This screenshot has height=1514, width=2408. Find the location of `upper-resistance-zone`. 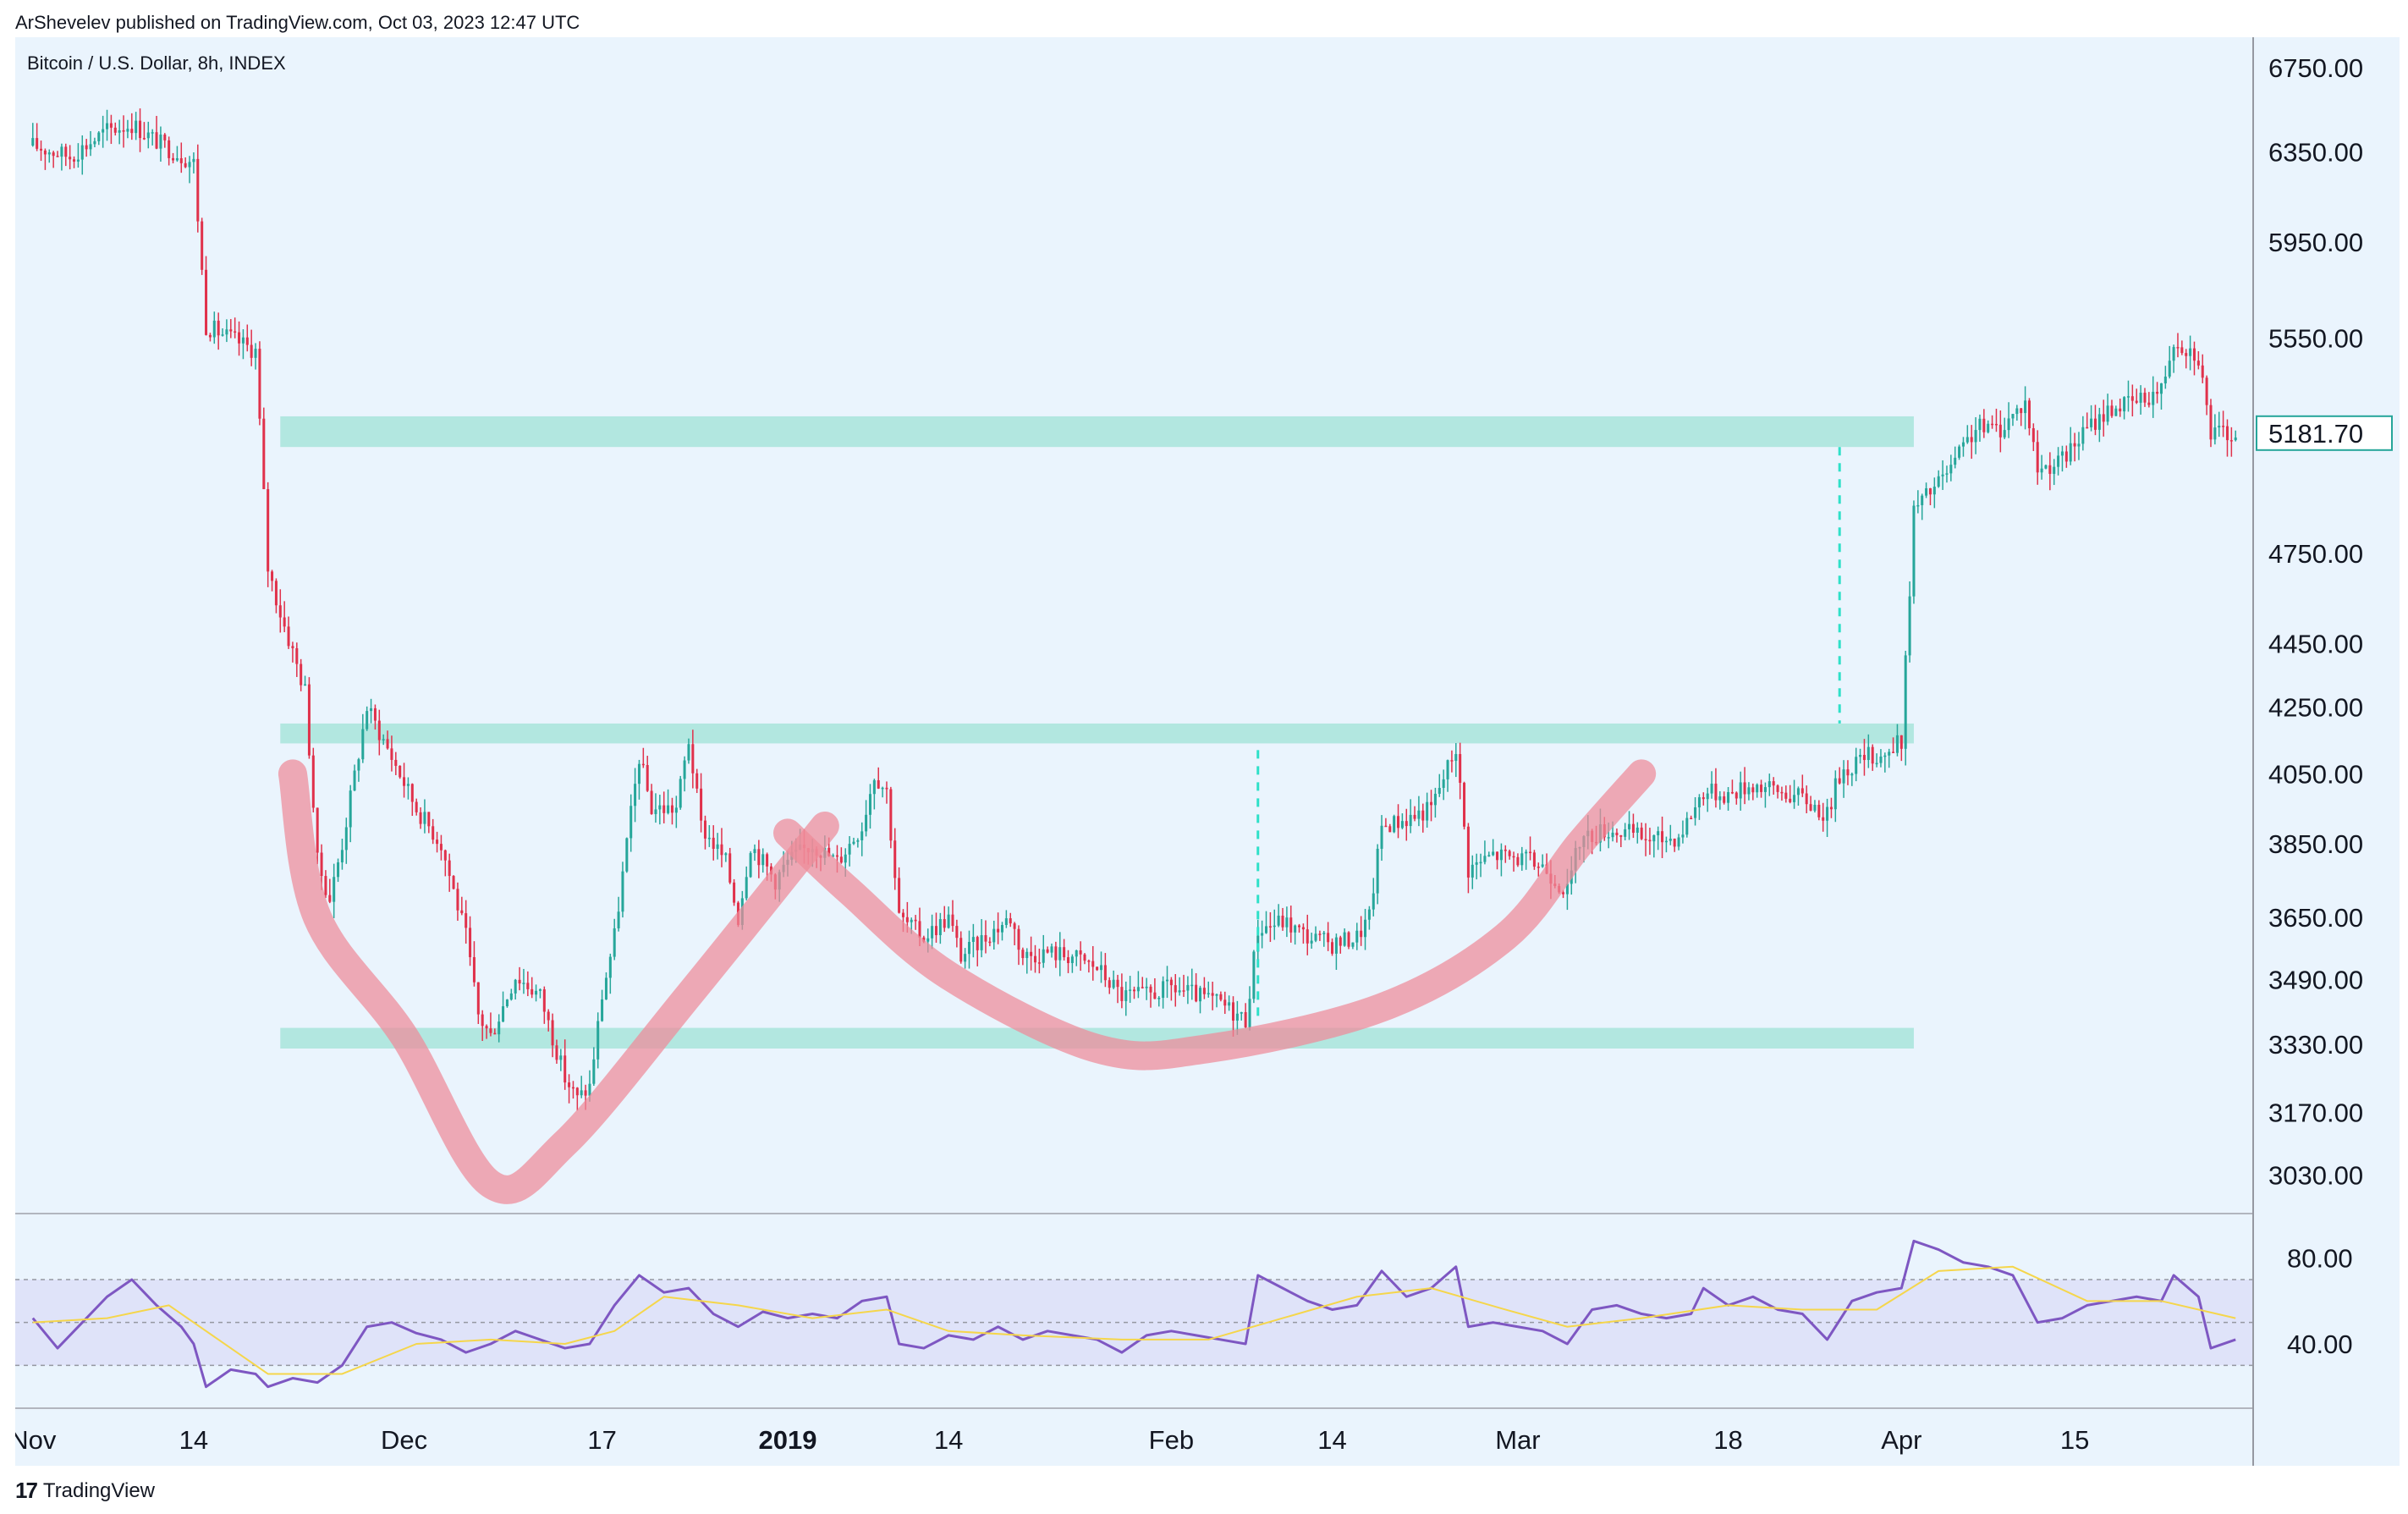

upper-resistance-zone is located at coordinates (1097, 432).